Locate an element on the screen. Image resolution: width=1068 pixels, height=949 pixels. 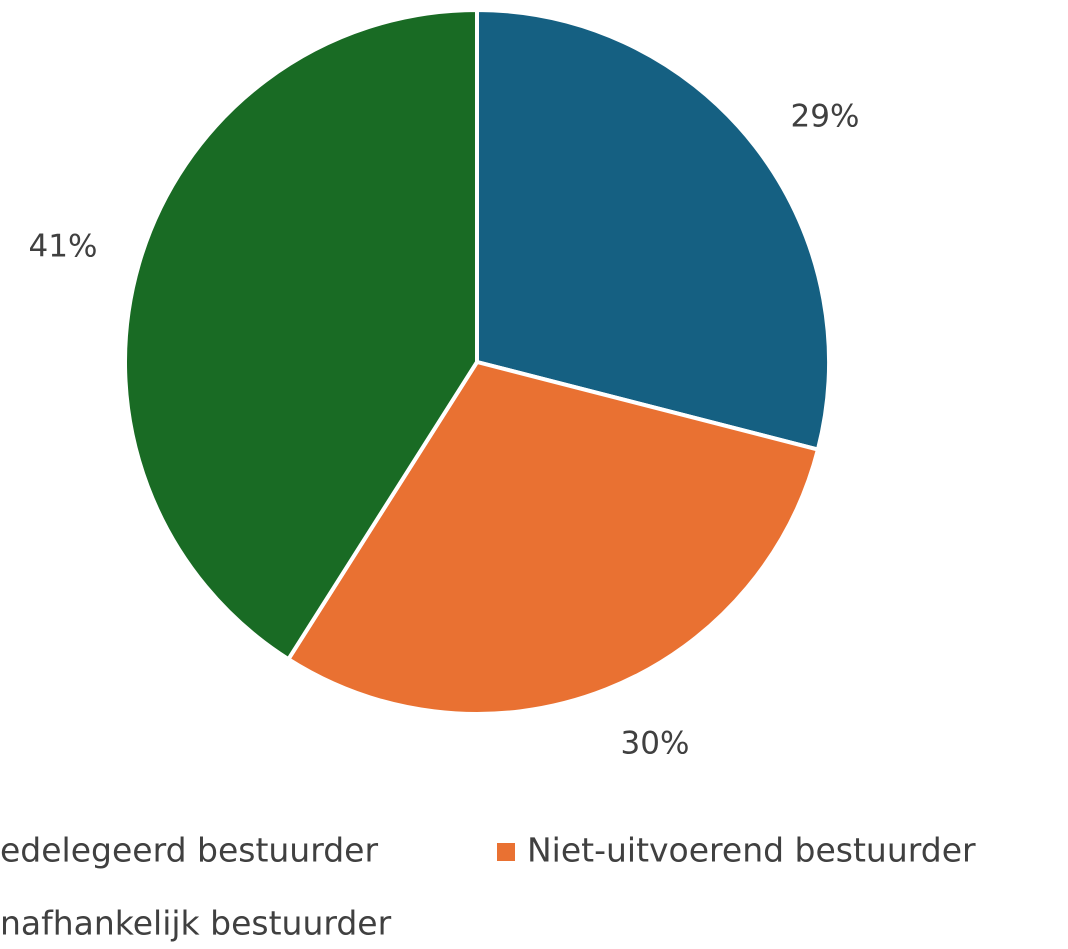
legend-label: nafhankelijk bestuurder is located at coordinates (196, 923).